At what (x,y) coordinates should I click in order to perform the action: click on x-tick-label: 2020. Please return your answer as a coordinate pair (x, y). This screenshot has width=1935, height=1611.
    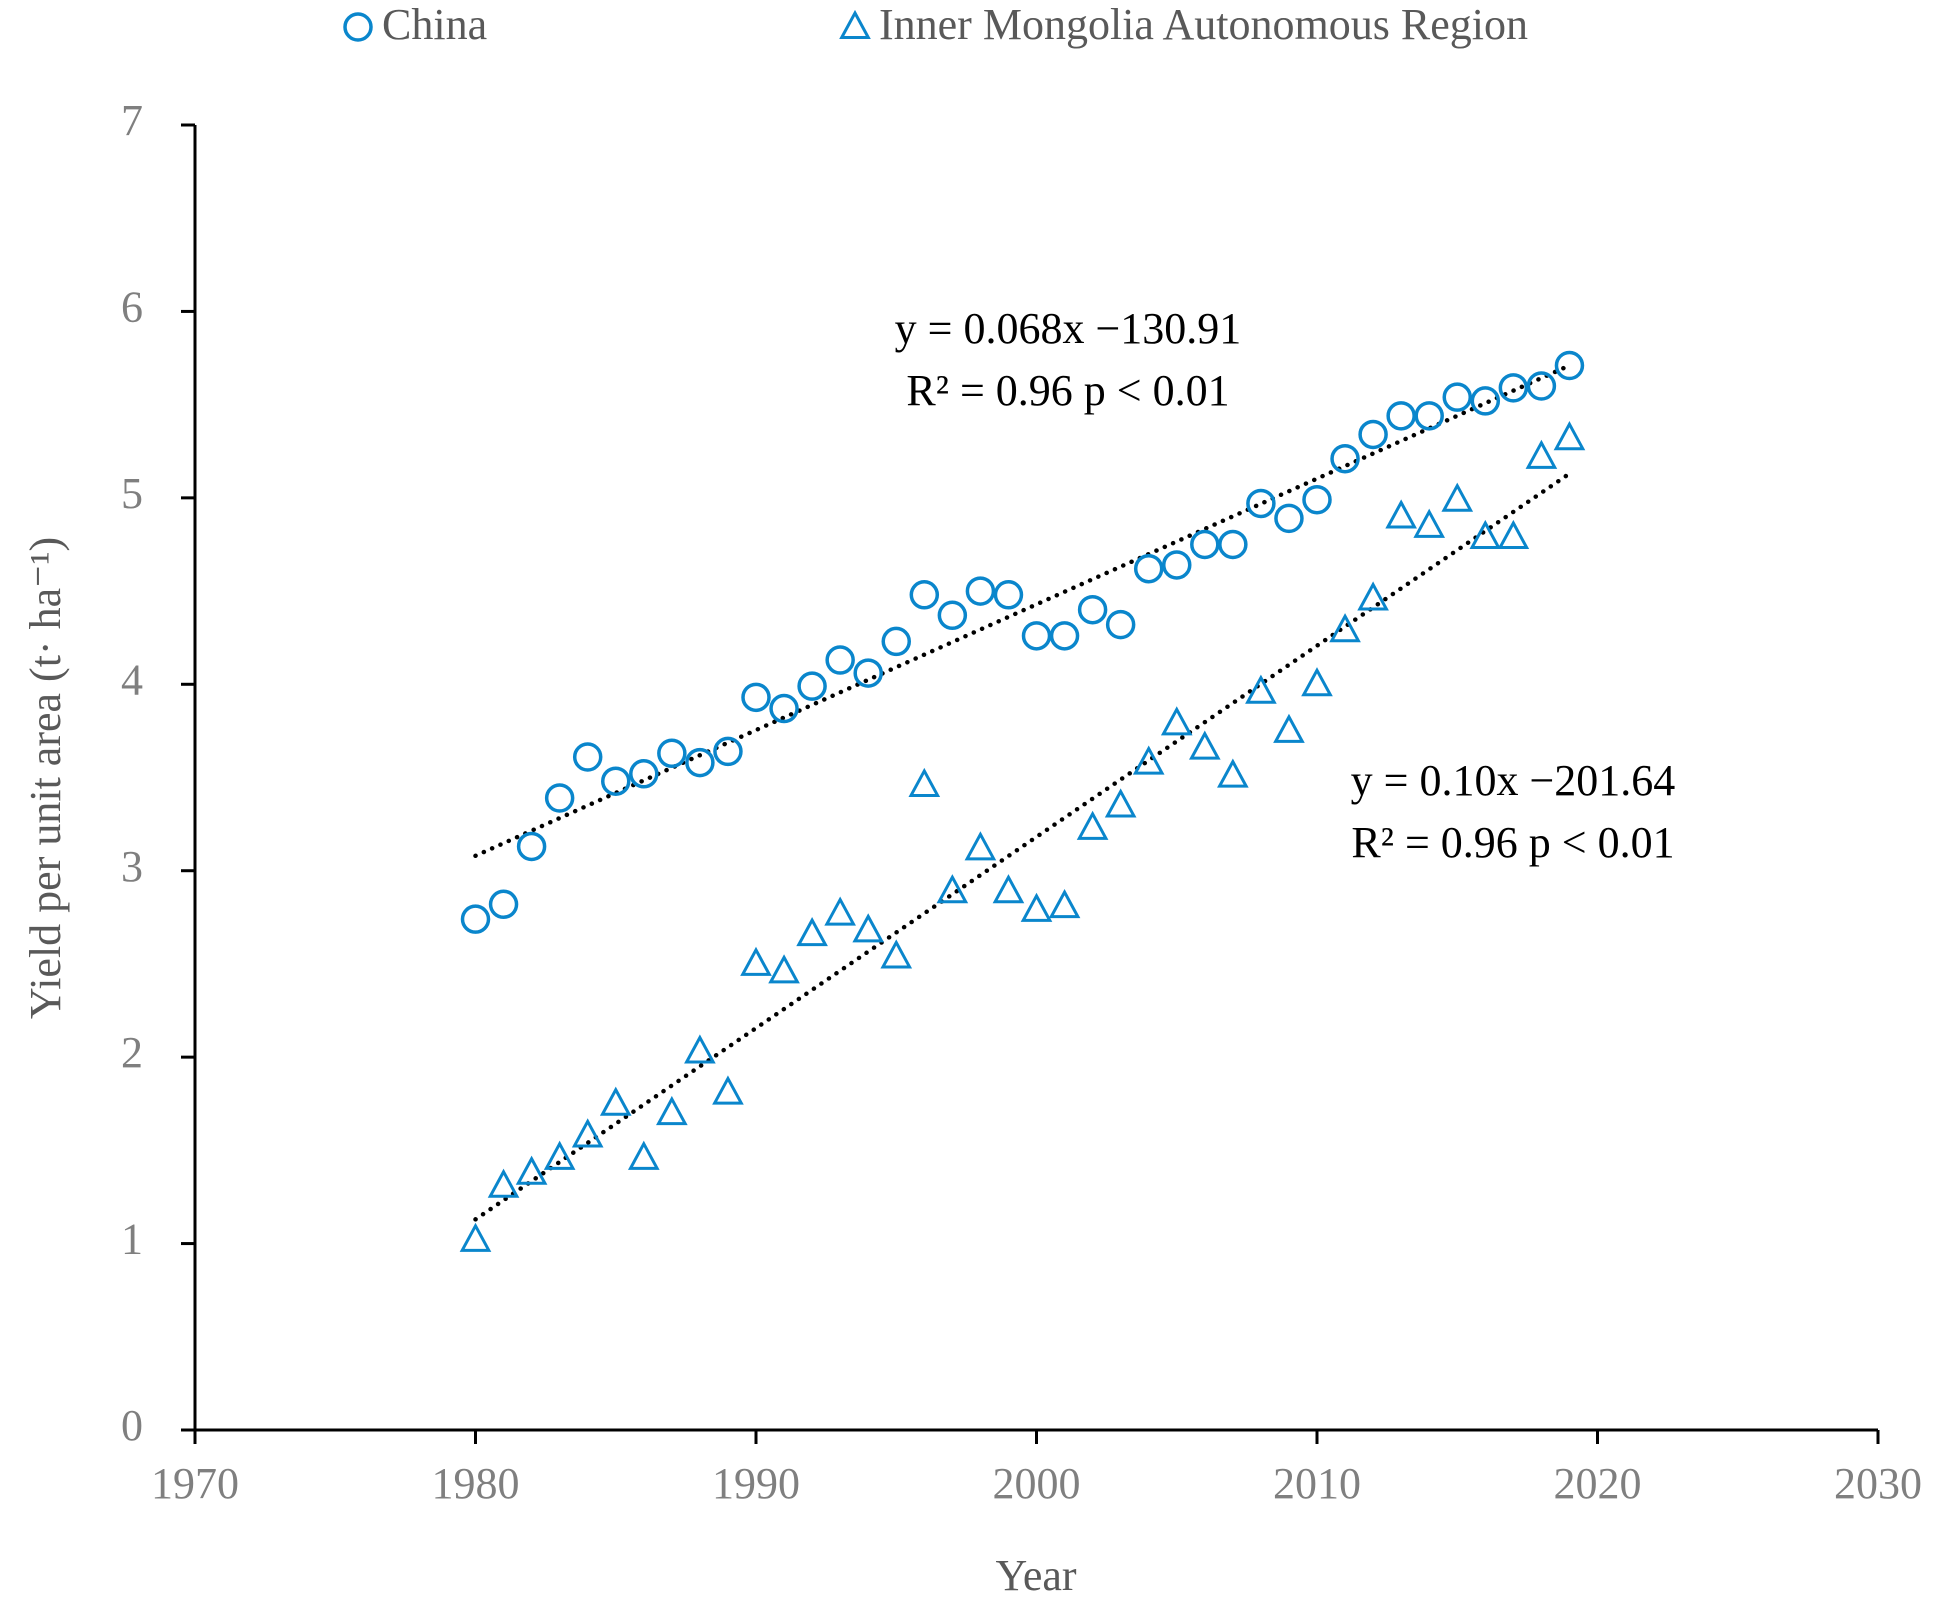
    Looking at the image, I should click on (1598, 1483).